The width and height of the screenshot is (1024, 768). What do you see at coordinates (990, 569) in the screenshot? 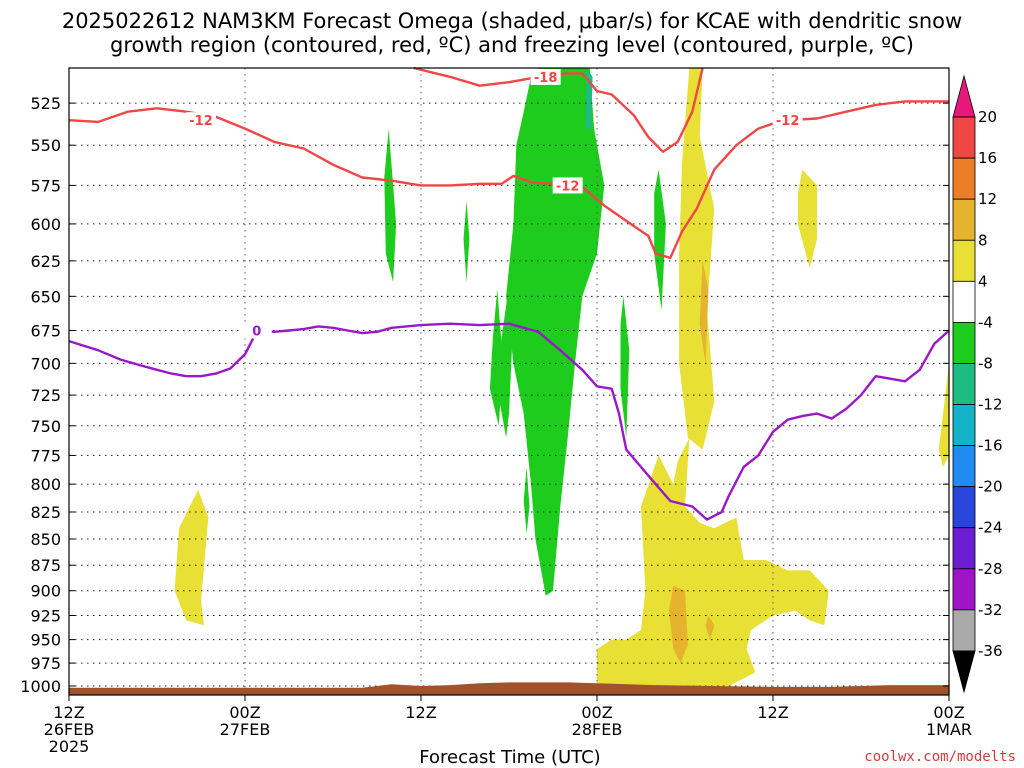
I see `colorbar-label: -28` at bounding box center [990, 569].